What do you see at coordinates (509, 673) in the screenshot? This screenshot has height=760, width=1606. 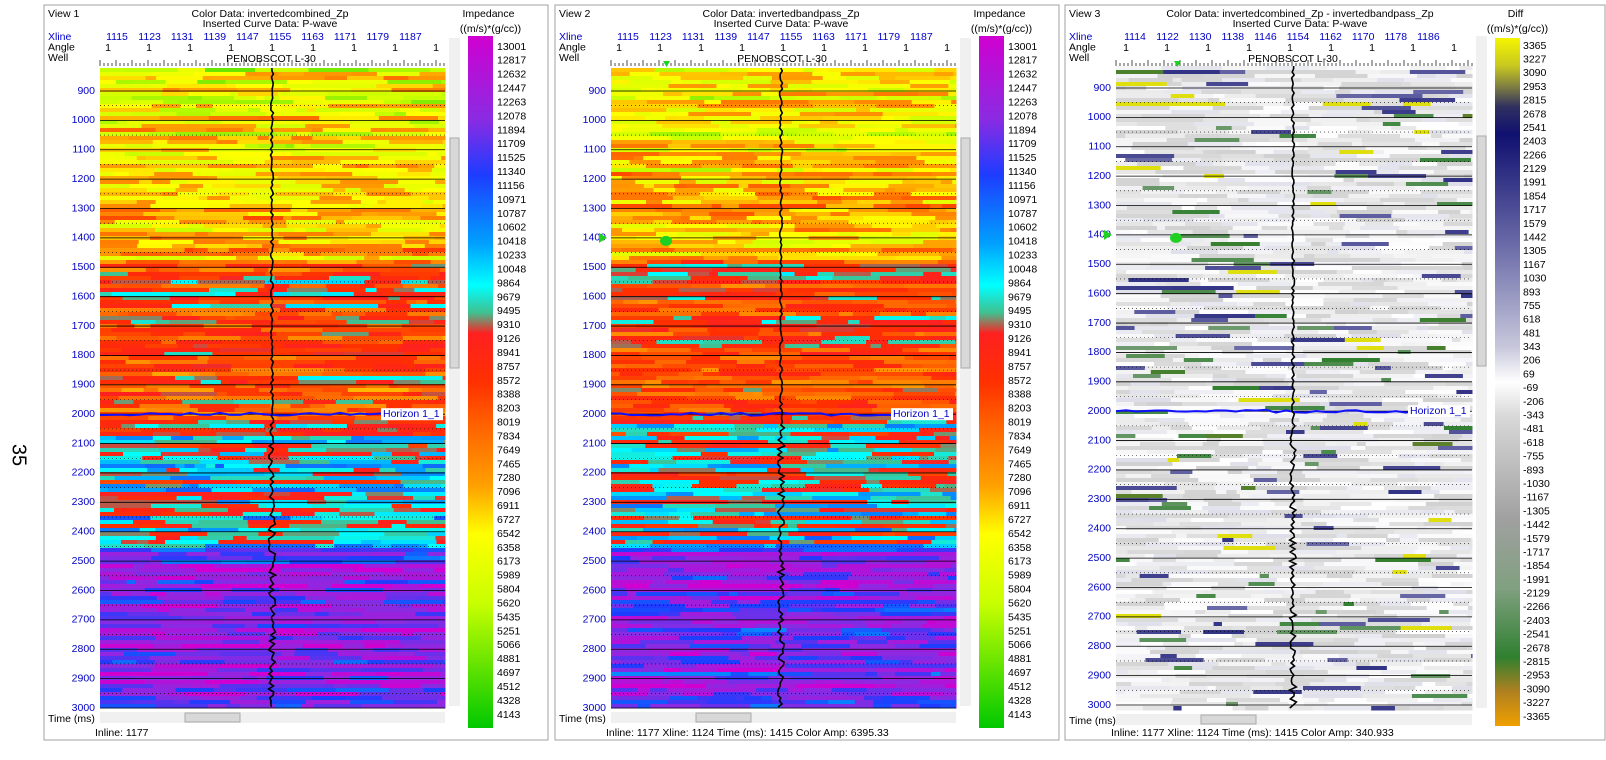 I see `colorbar-label: 4697` at bounding box center [509, 673].